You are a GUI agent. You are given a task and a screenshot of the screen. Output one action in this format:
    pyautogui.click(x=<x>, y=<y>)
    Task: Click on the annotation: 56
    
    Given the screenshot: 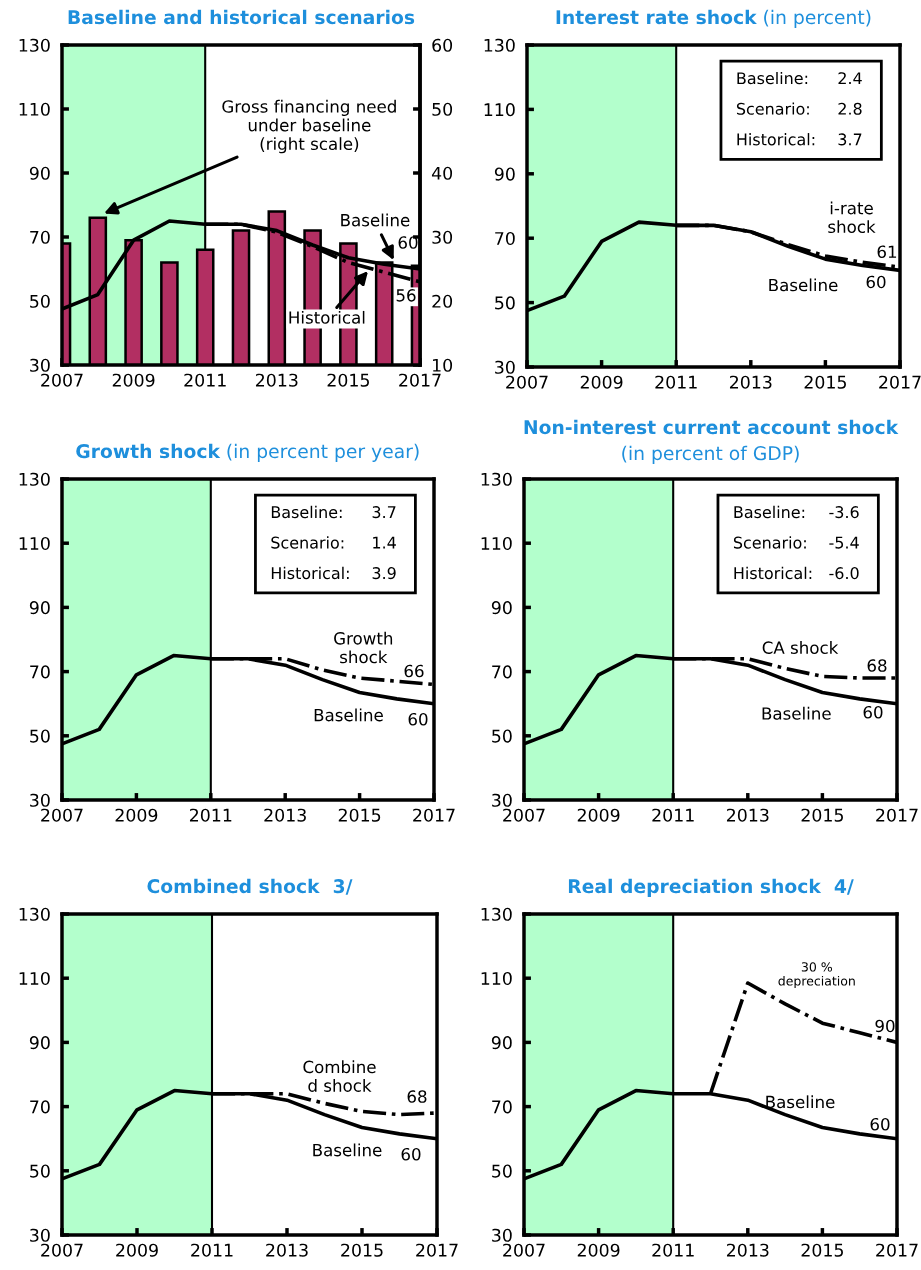 What is the action you would take?
    pyautogui.click(x=406, y=295)
    